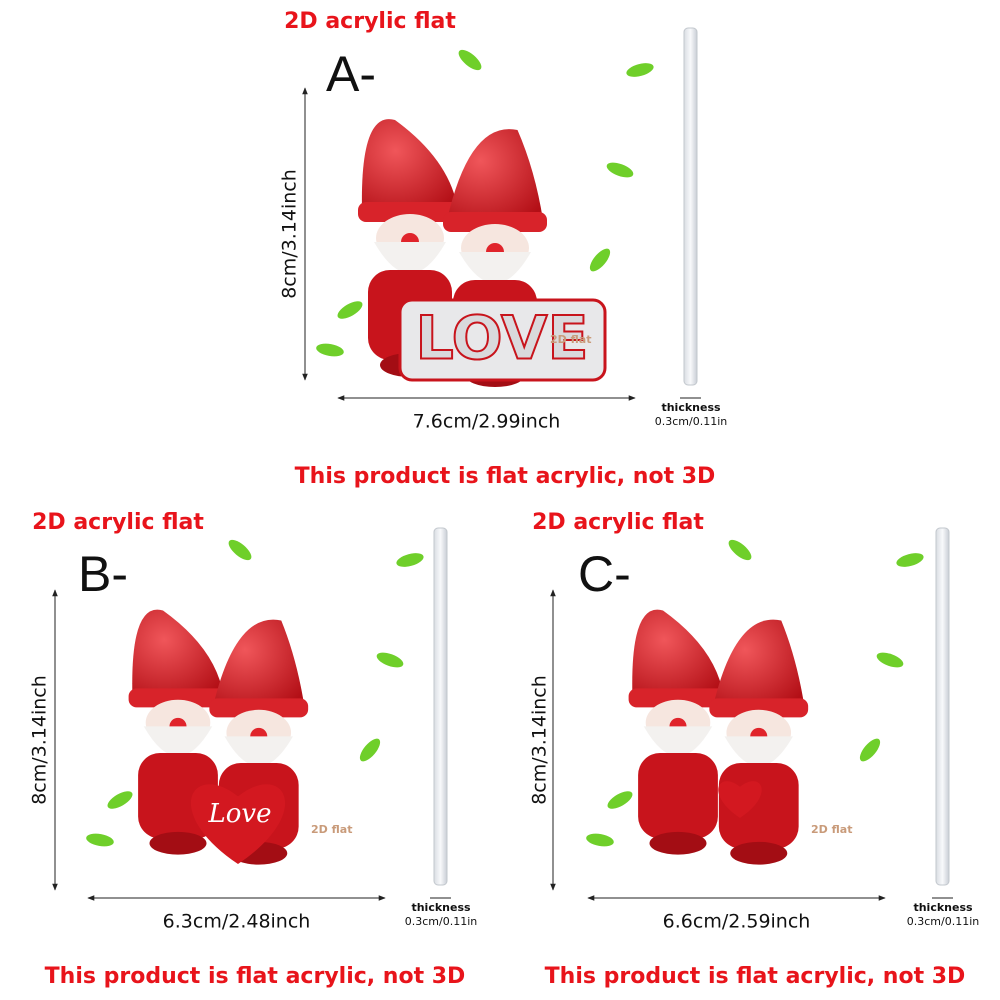 The width and height of the screenshot is (1000, 1000). What do you see at coordinates (487, 422) in the screenshot?
I see `width-label: 7.6cm/2.99inch` at bounding box center [487, 422].